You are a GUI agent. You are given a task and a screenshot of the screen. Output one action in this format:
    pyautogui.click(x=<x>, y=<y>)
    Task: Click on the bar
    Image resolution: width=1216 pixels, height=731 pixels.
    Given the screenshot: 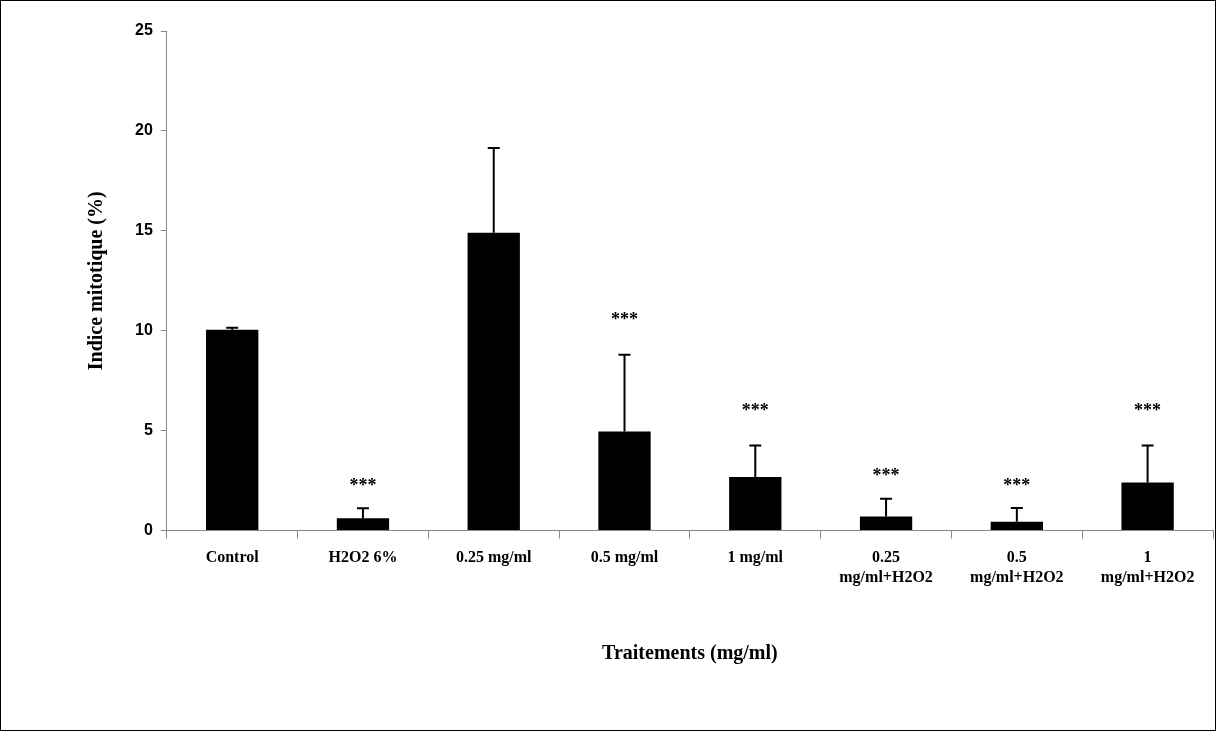 What is the action you would take?
    pyautogui.click(x=232, y=430)
    